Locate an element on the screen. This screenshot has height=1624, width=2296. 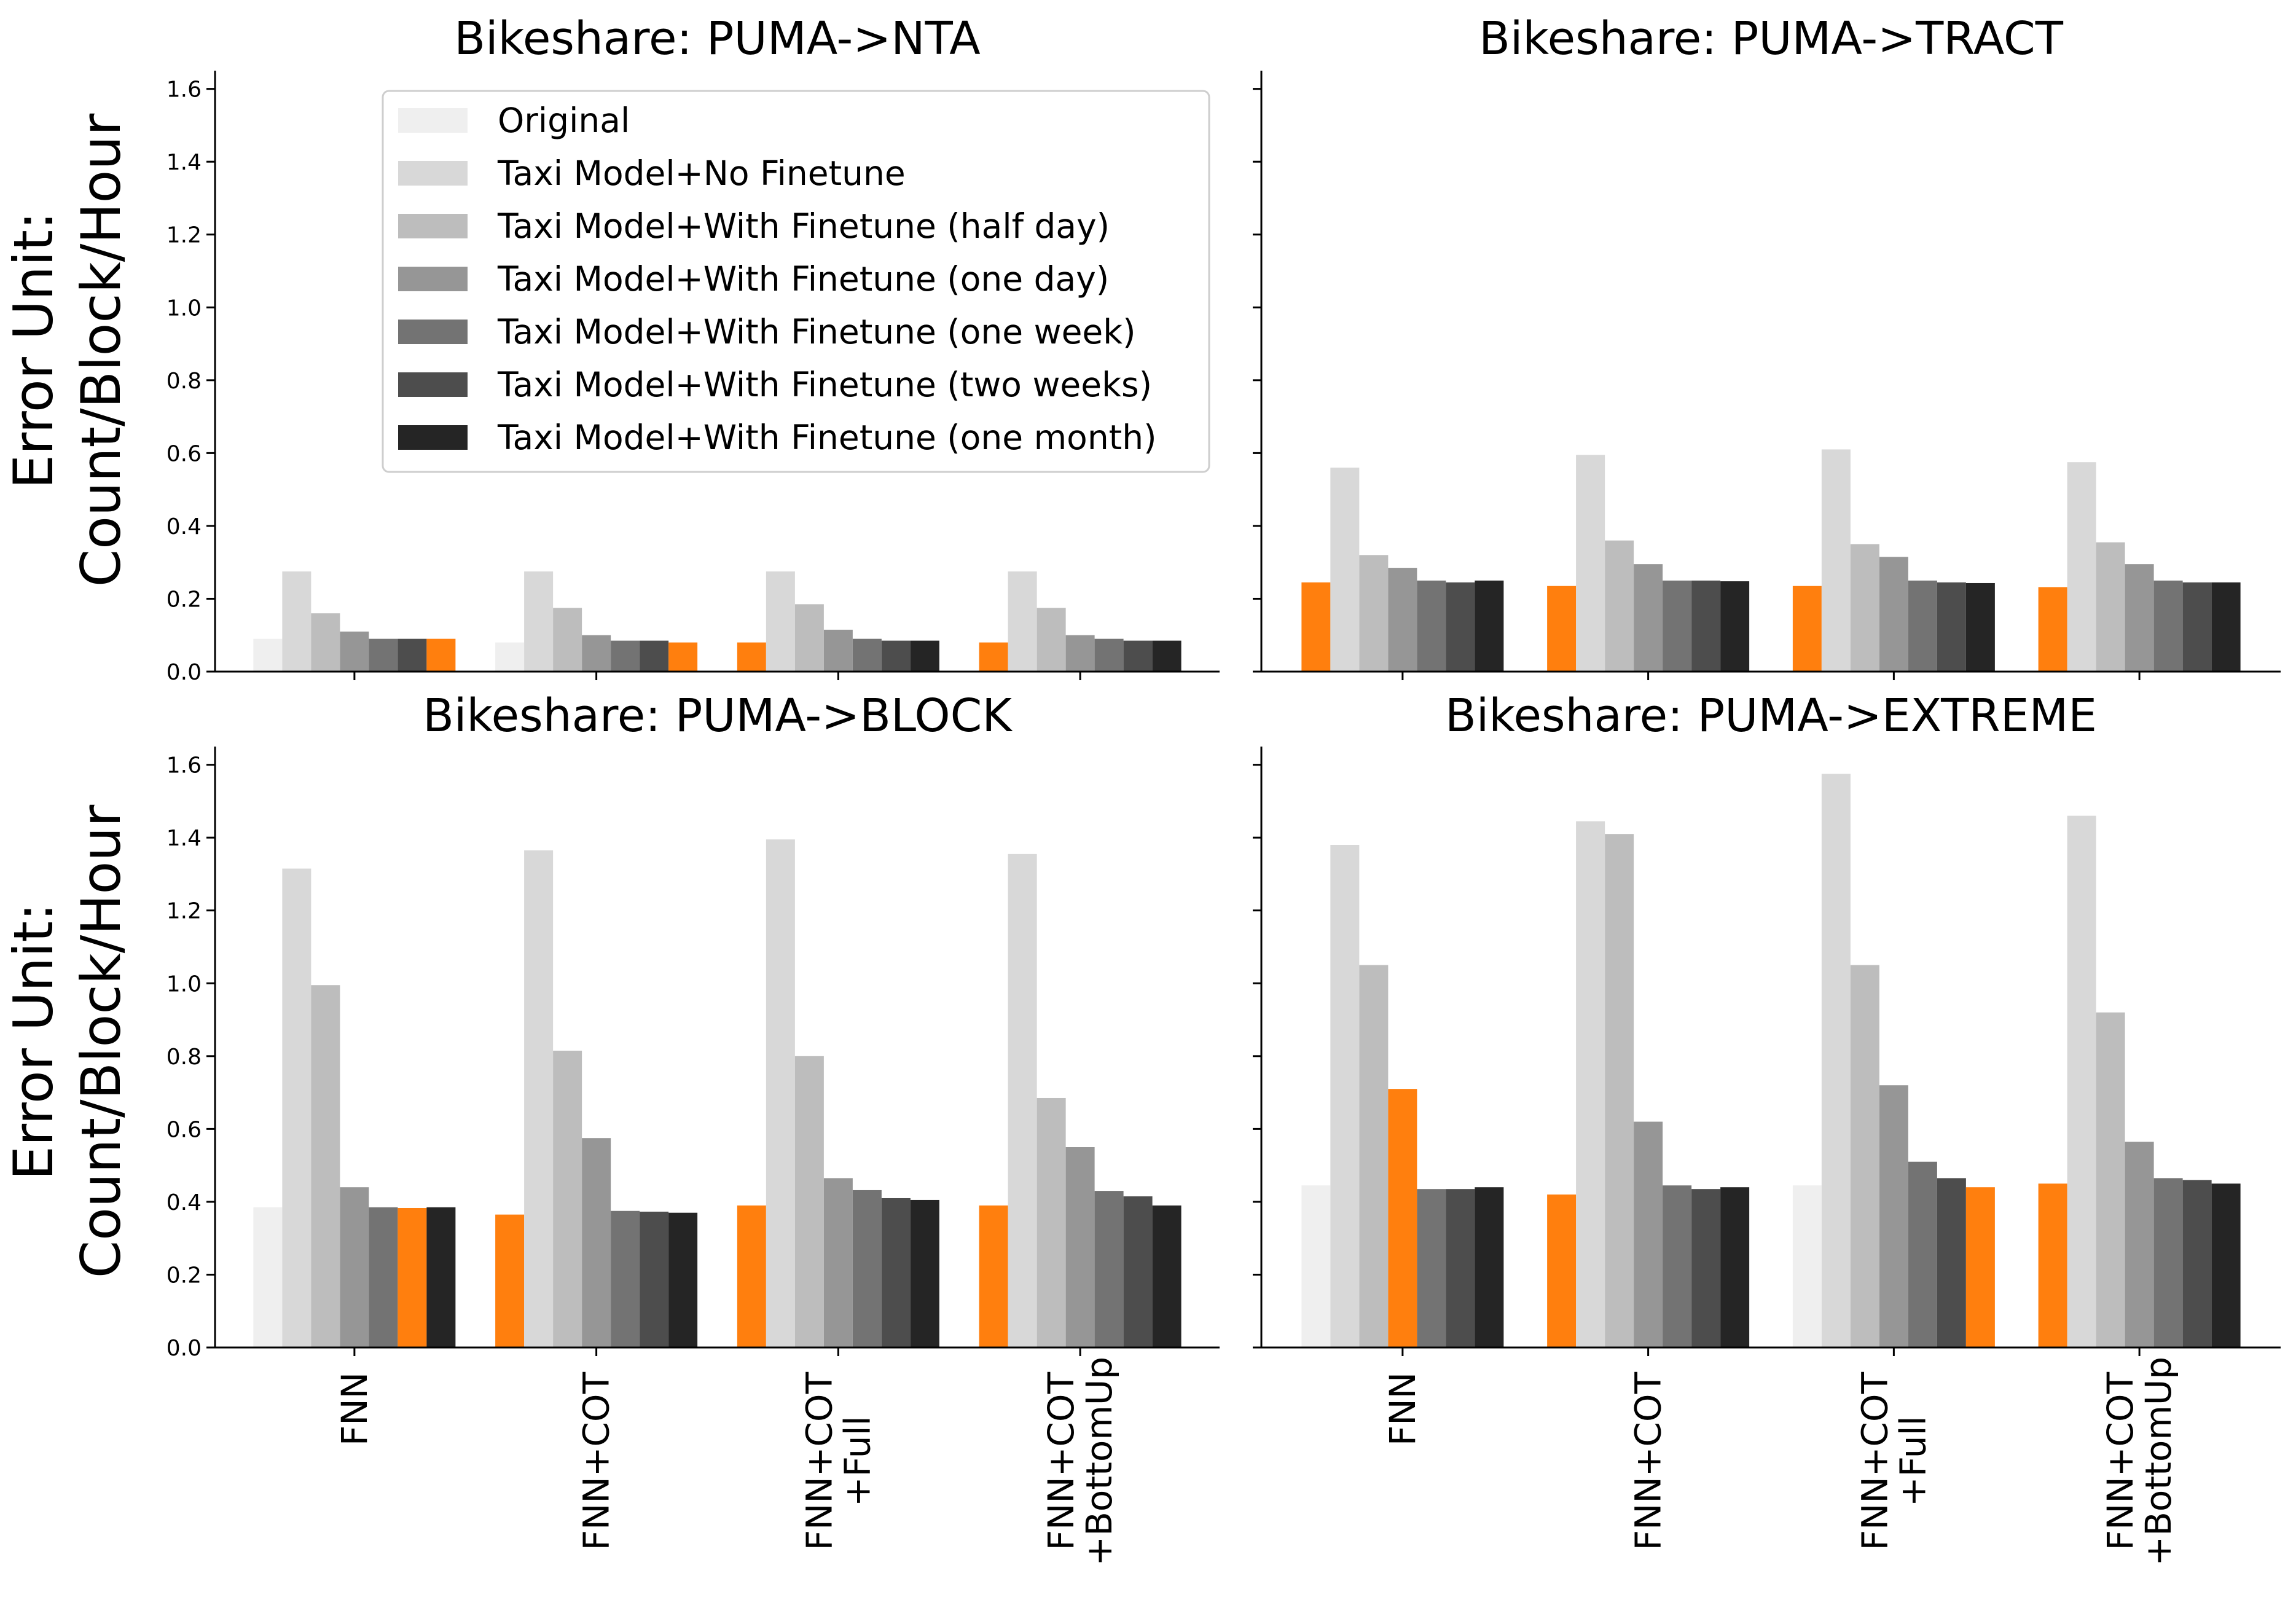
ylabel-bottom-line2: Count/Block/Hour is located at coordinates (101, 1041).